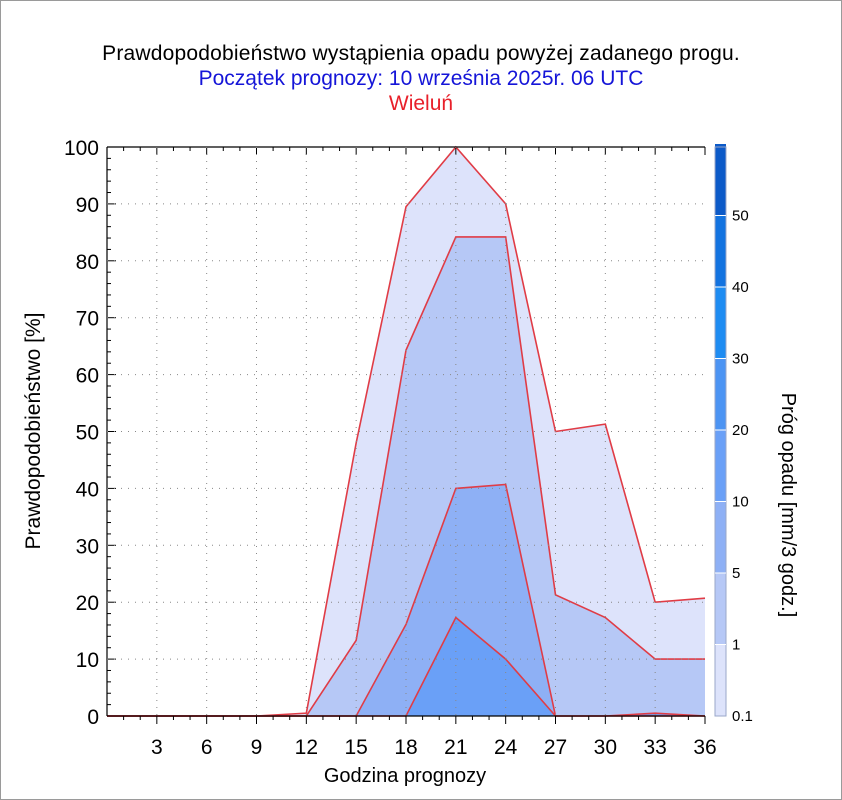 Image resolution: width=842 pixels, height=800 pixels. Describe the element at coordinates (87, 603) in the screenshot. I see `y-tick-label: 20` at that location.